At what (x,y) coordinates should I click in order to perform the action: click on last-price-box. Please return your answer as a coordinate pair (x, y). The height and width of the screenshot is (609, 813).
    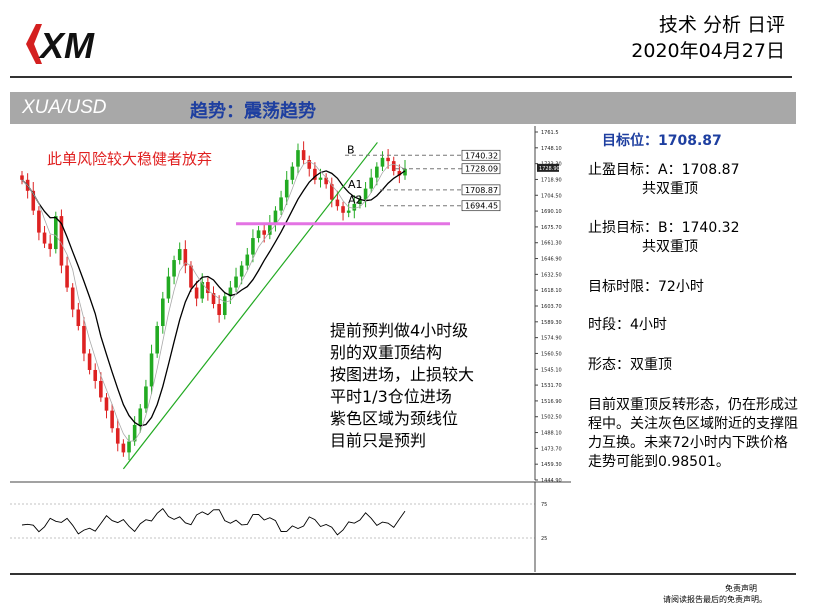
    Looking at the image, I should click on (548, 167).